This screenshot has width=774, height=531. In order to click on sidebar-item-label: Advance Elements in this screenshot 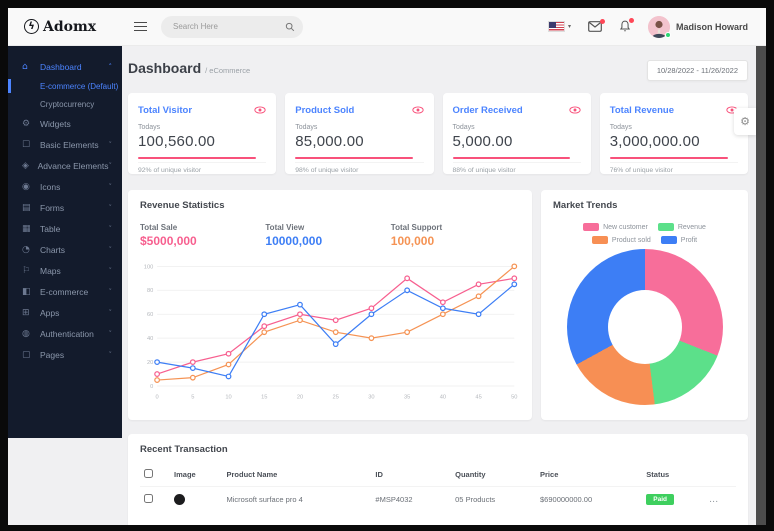, I will do `click(73, 165)`.